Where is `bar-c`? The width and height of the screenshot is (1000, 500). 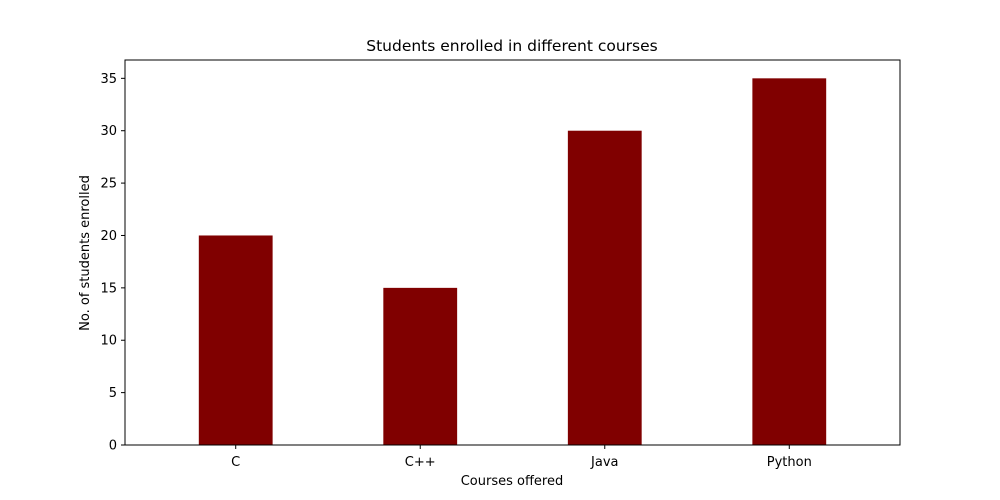
bar-c is located at coordinates (235, 340).